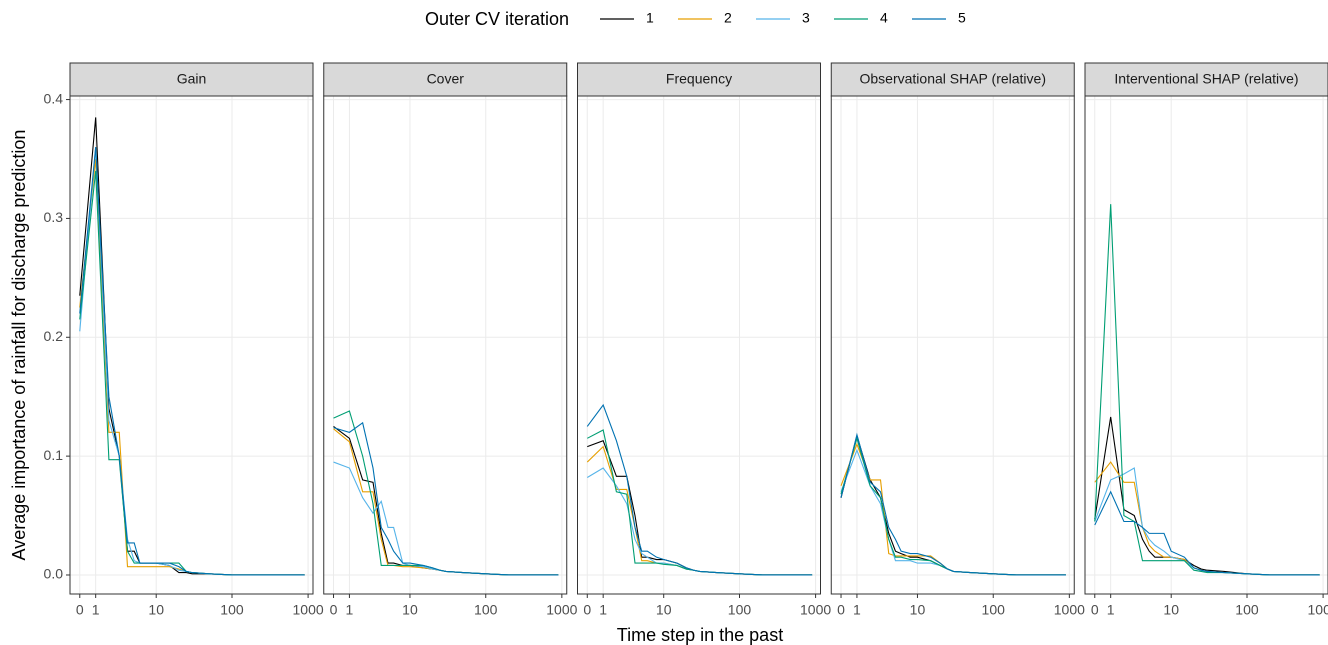 The image size is (1328, 645). What do you see at coordinates (54, 574) in the screenshot?
I see `y-tick-label: 0.0` at bounding box center [54, 574].